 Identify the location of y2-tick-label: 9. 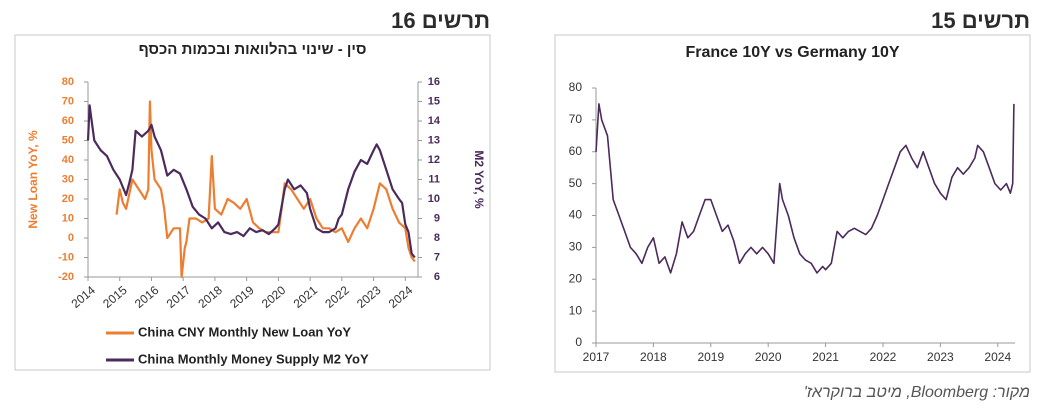
(437, 218).